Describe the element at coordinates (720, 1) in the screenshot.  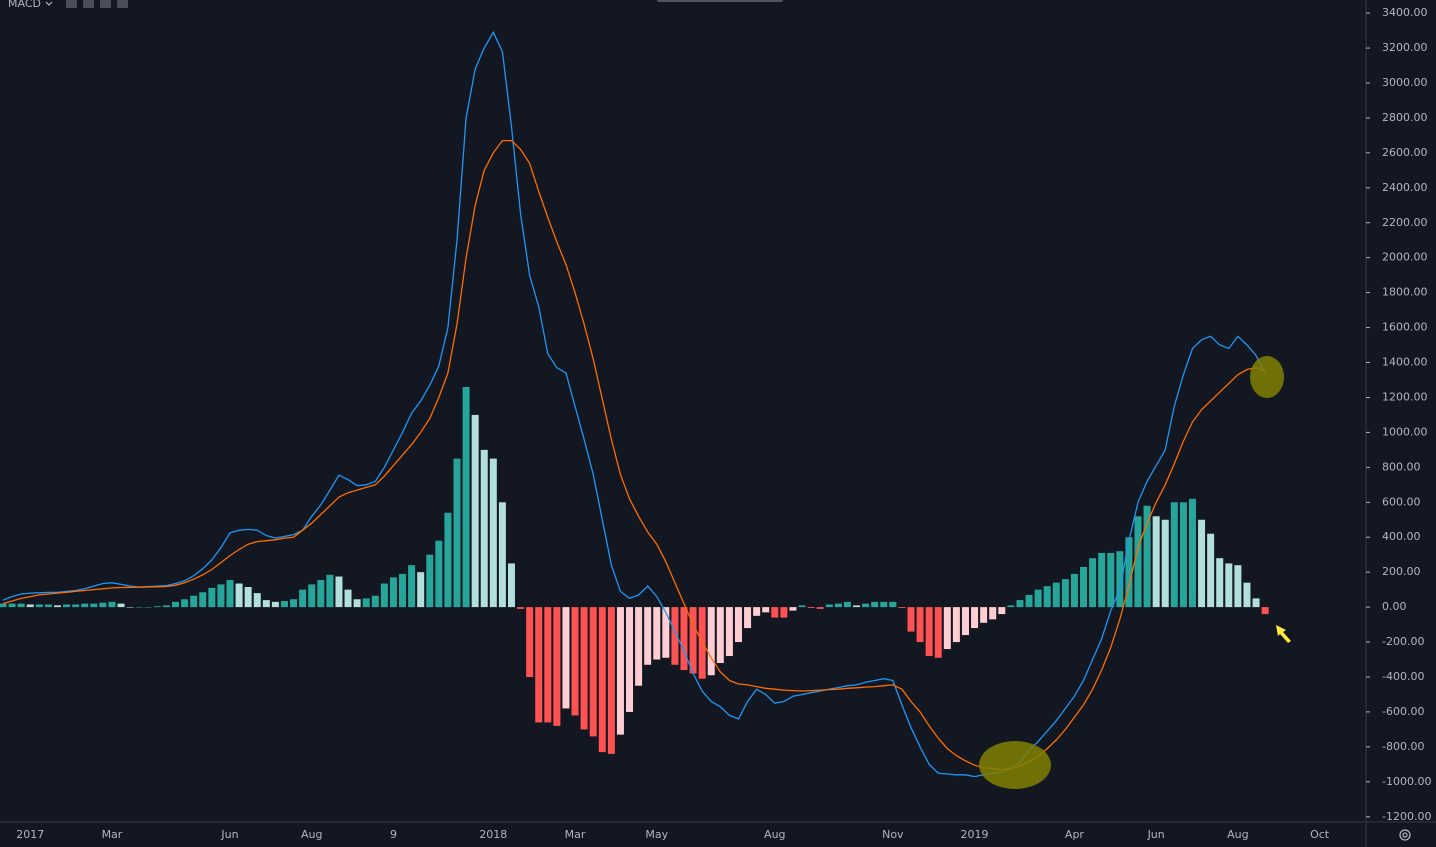
I see `pane-handle` at that location.